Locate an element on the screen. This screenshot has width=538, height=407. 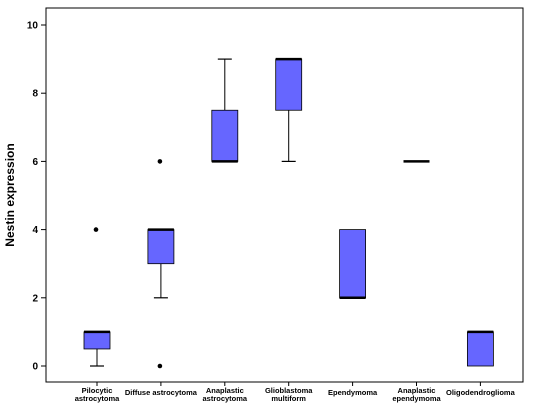
y-axis-title: Nestin expression is located at coordinates (10, 194).